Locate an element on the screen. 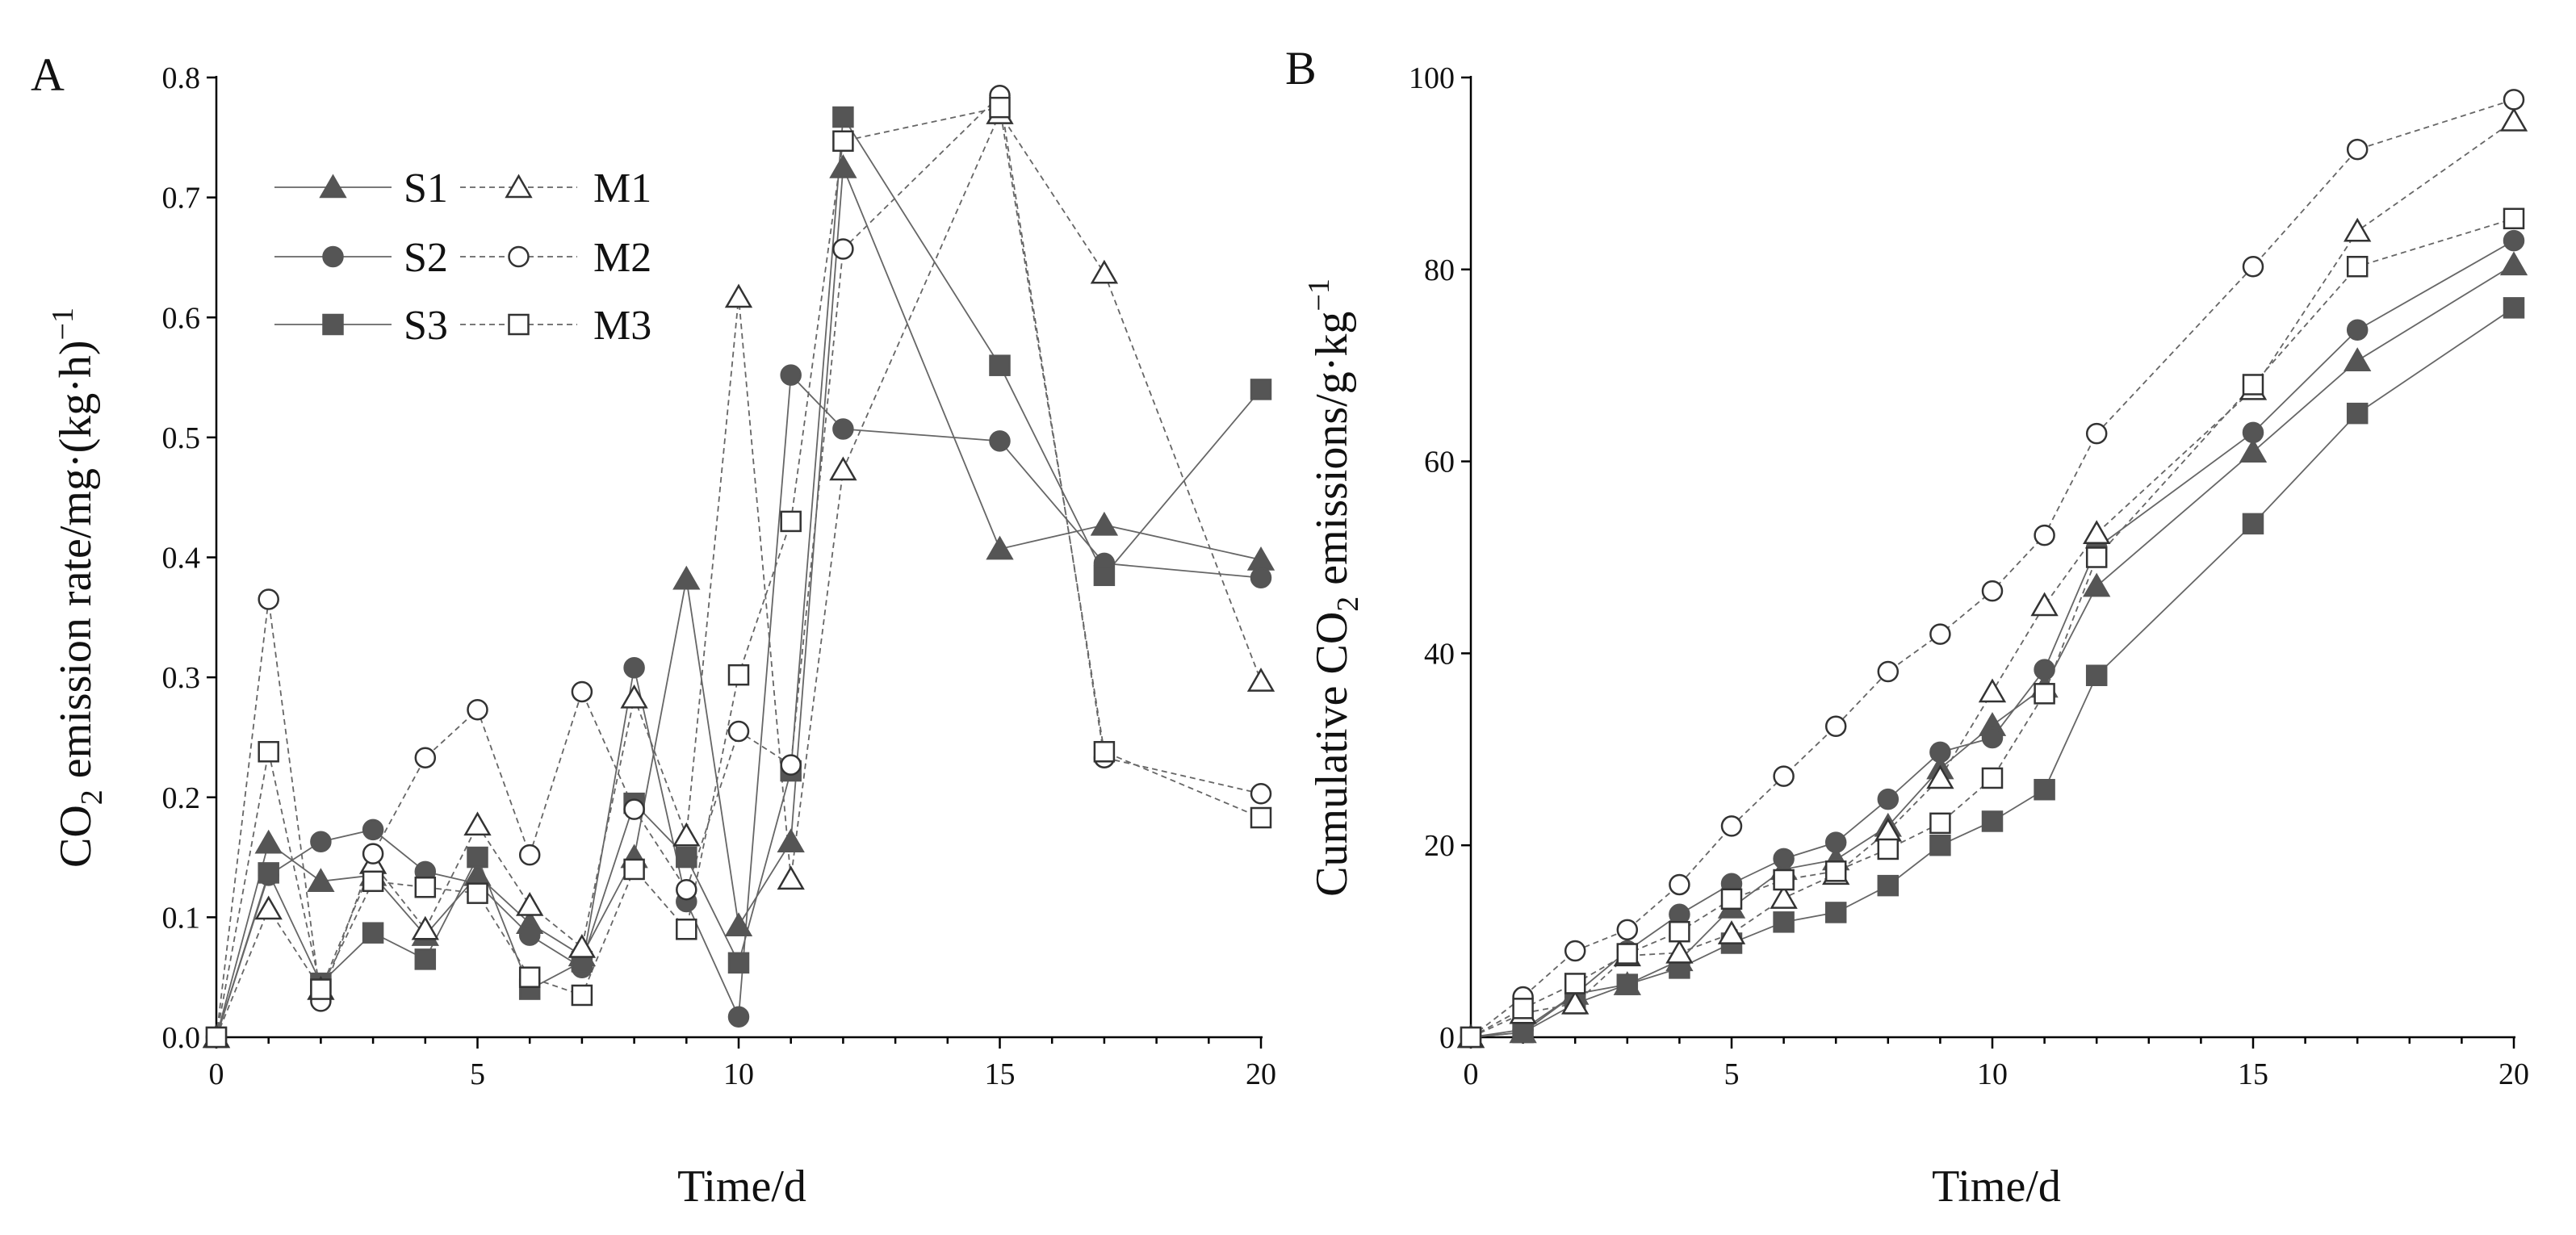  panel-a-x-tick-label: 0 is located at coordinates (217, 1074).